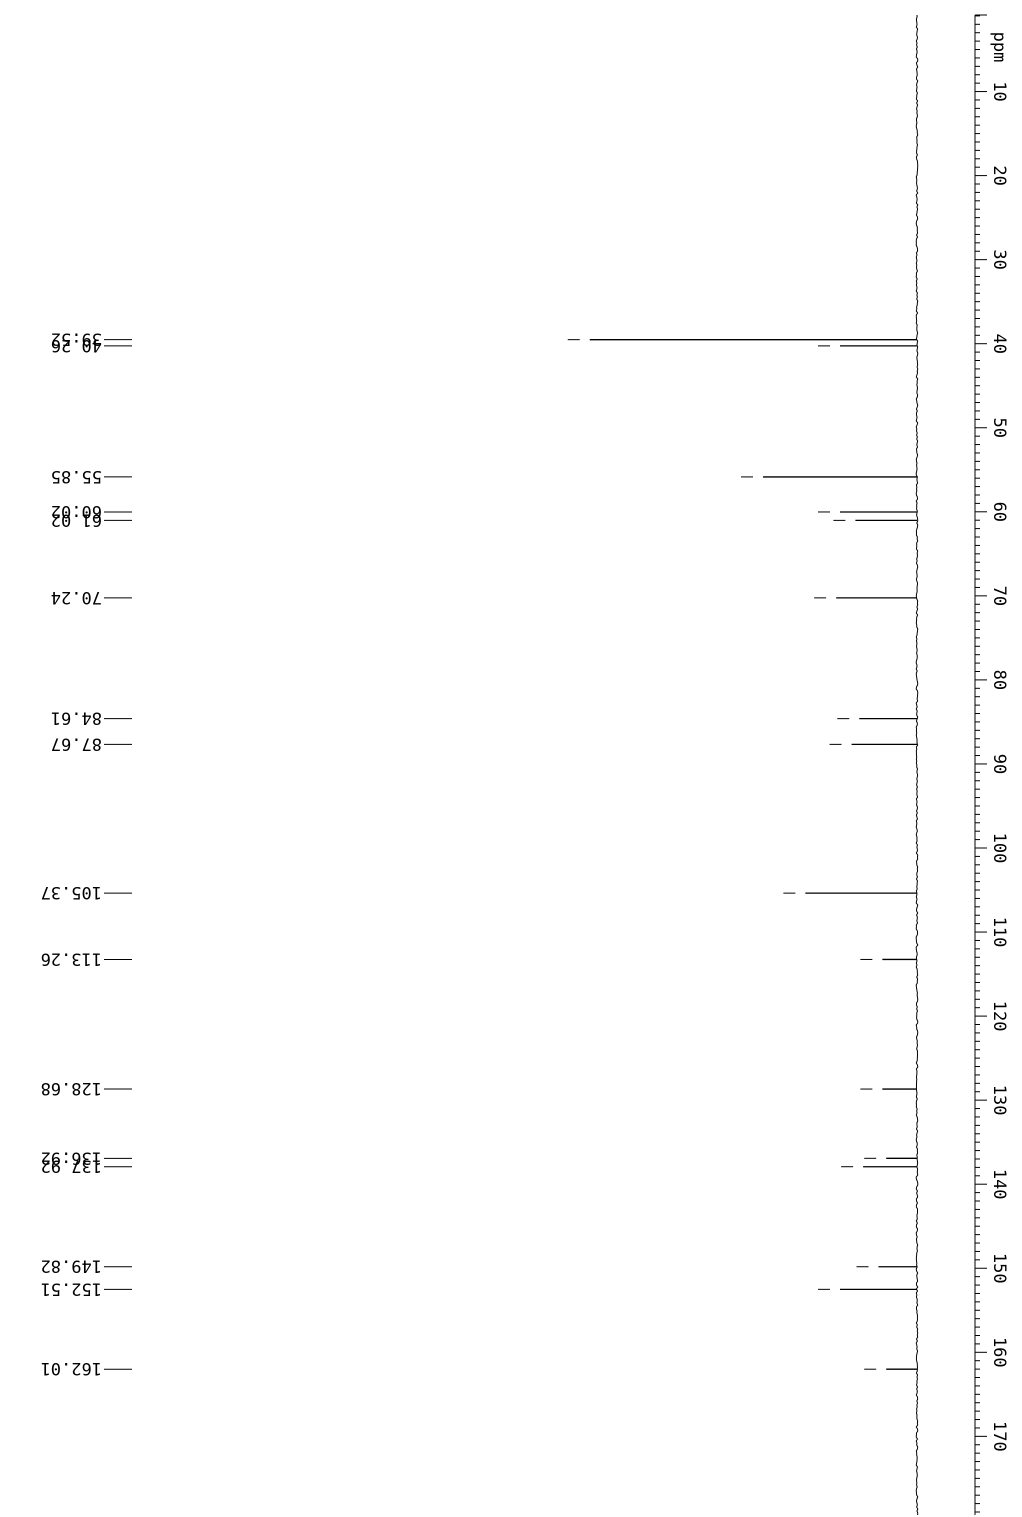 Image resolution: width=1022 pixels, height=1517 pixels. I want to click on baseline-trace, so click(917, 765).